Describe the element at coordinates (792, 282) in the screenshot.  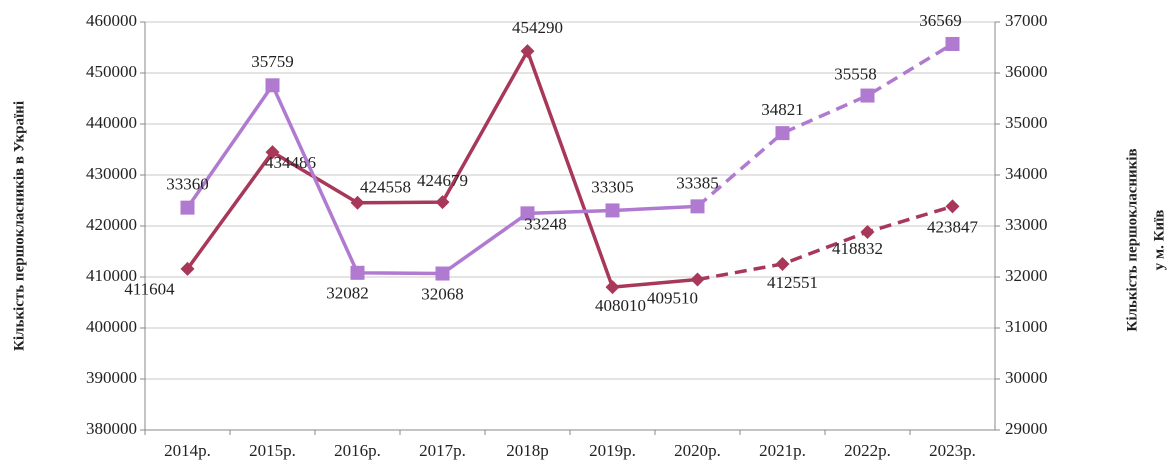
I see `data-label: 412551` at that location.